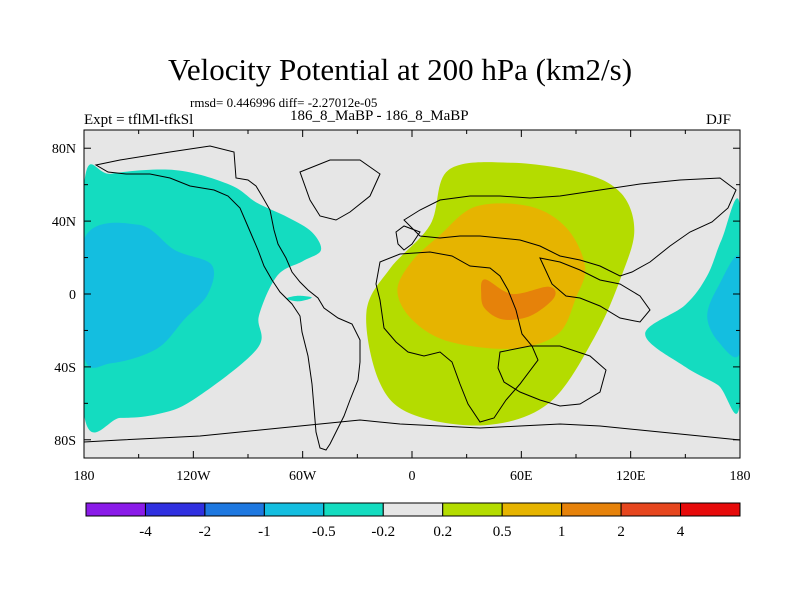 This screenshot has height=600, width=800. Describe the element at coordinates (65, 368) in the screenshot. I see `y-tick-label: 40S` at that location.